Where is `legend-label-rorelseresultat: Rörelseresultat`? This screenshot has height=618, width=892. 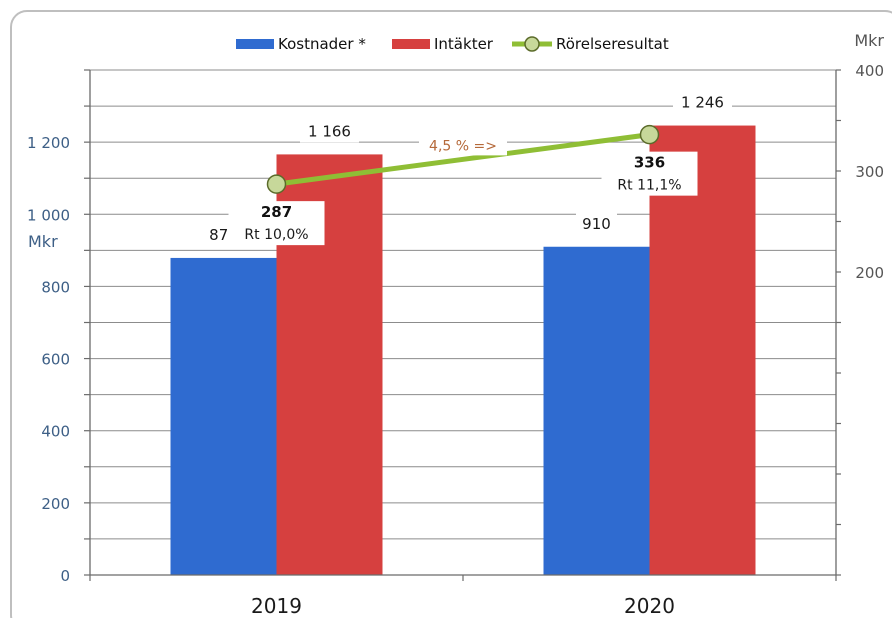
legend-label-rorelseresultat: Rörelseresultat is located at coordinates (612, 44).